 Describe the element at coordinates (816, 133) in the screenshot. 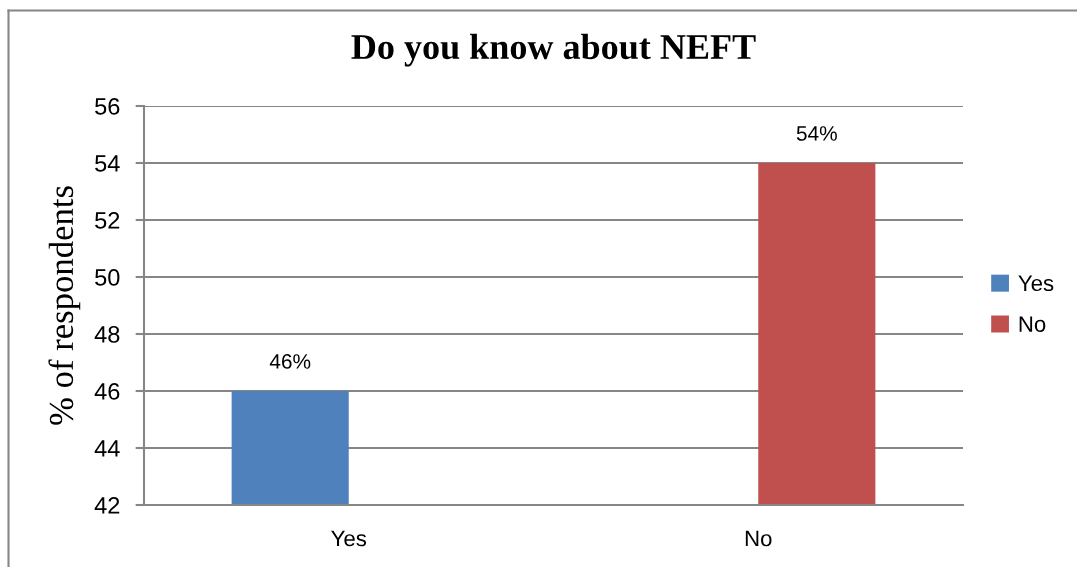

I see `data-label: 54%` at that location.